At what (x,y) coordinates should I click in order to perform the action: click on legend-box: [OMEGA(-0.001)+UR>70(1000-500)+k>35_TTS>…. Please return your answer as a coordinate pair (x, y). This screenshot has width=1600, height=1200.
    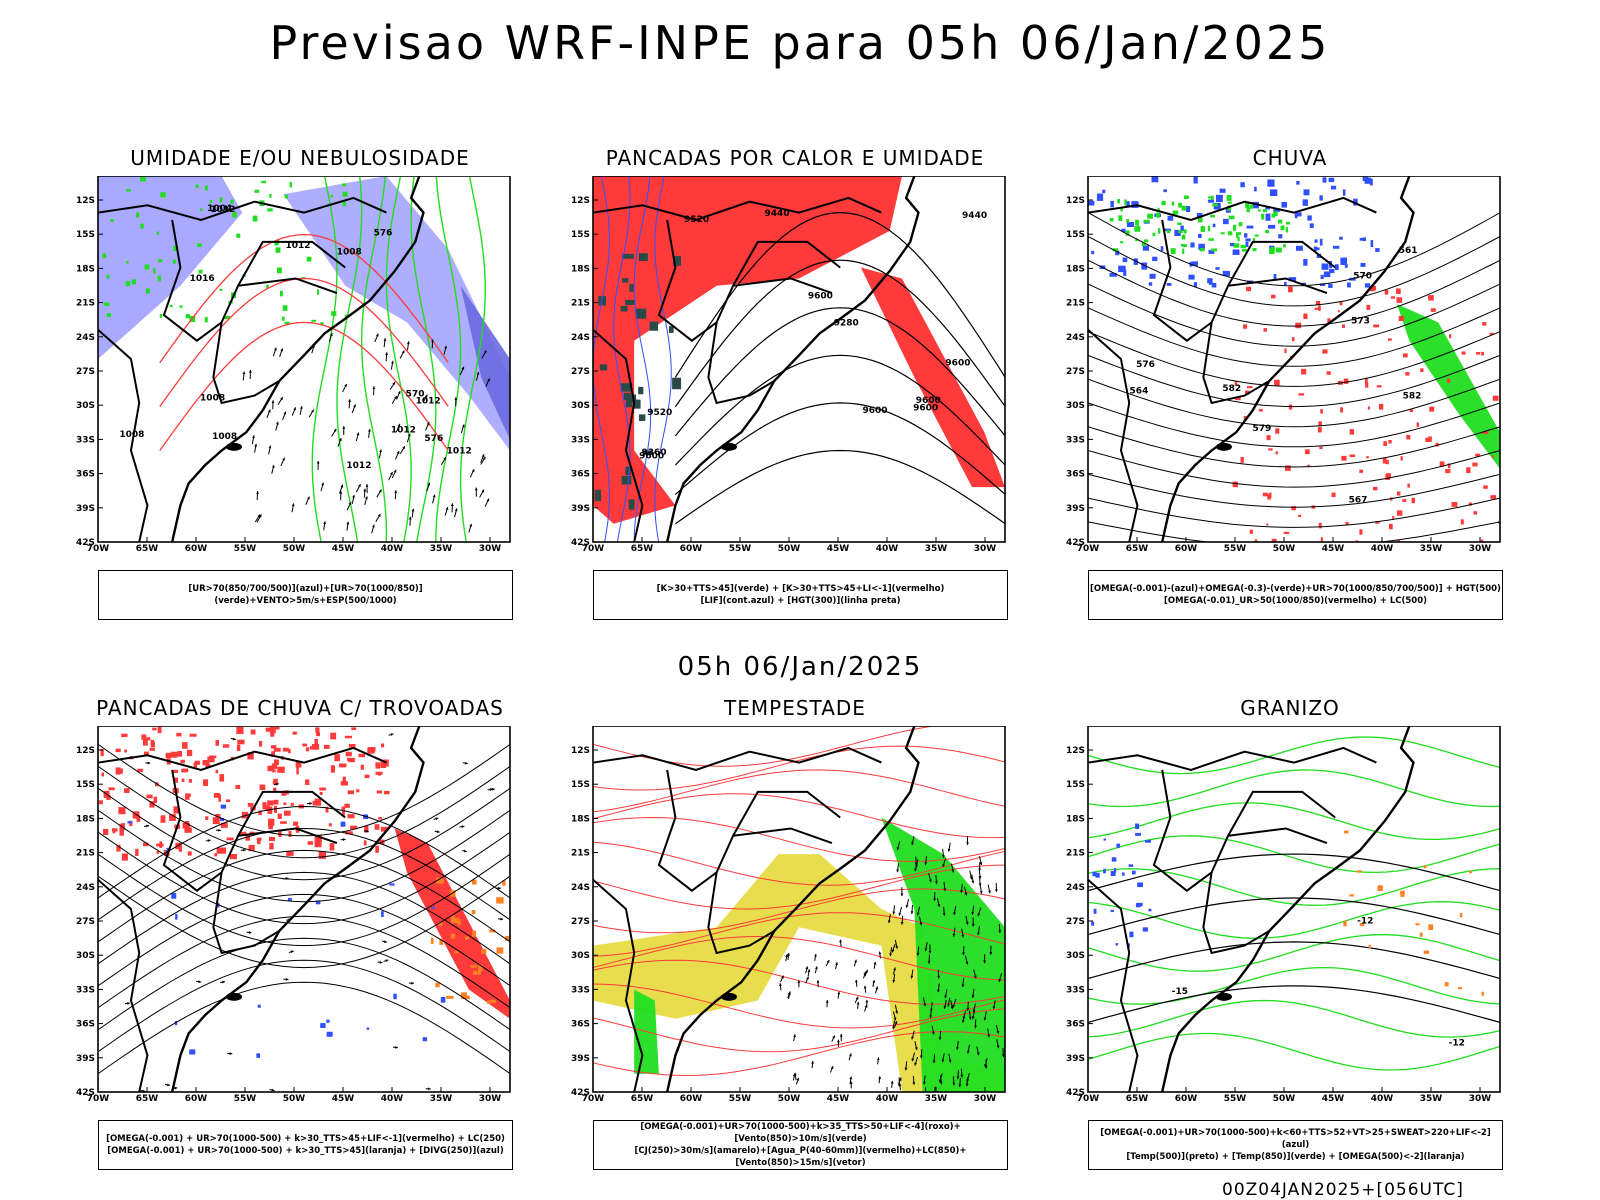
    Looking at the image, I should click on (800, 1145).